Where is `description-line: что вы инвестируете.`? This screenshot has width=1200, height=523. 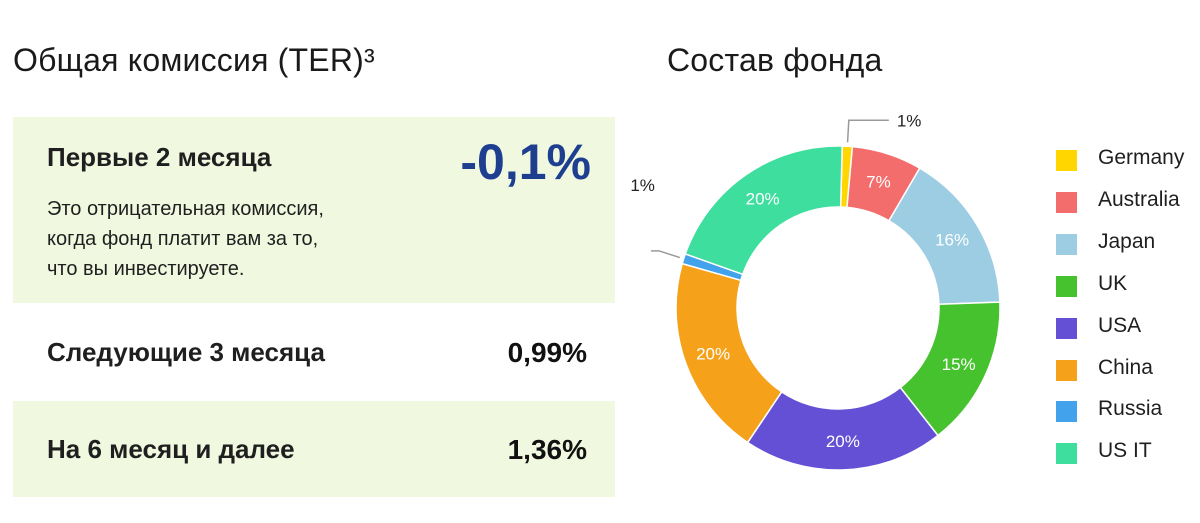 description-line: что вы инвестируете. is located at coordinates (146, 269).